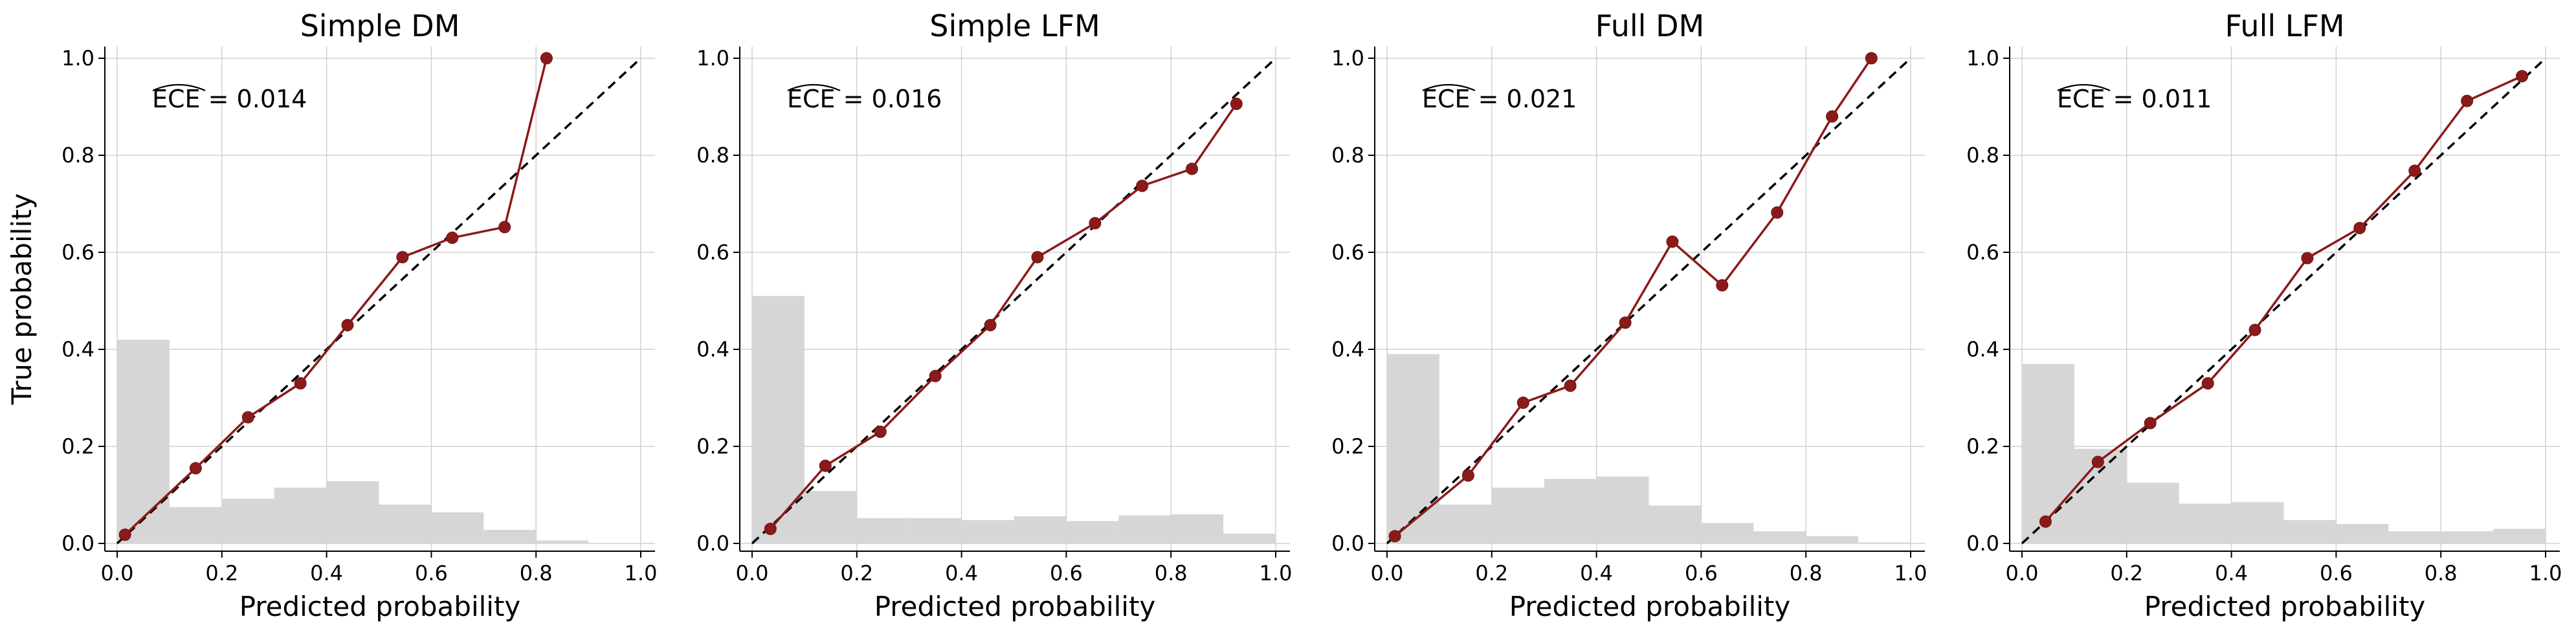 Image resolution: width=2576 pixels, height=634 pixels. I want to click on ece-annotation: ECE = 0.016, so click(864, 99).